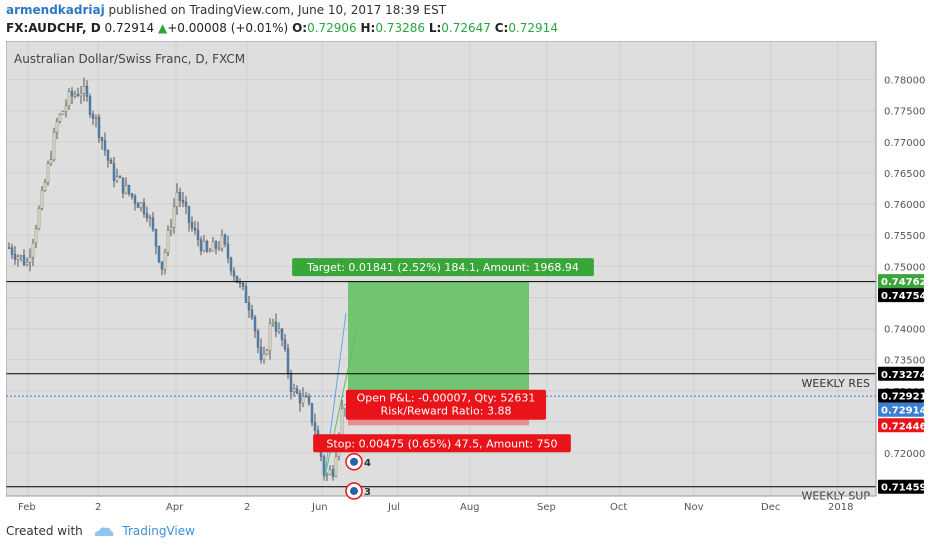 This screenshot has width=932, height=550. Describe the element at coordinates (501, 28) in the screenshot. I see `close-label: C:` at that location.